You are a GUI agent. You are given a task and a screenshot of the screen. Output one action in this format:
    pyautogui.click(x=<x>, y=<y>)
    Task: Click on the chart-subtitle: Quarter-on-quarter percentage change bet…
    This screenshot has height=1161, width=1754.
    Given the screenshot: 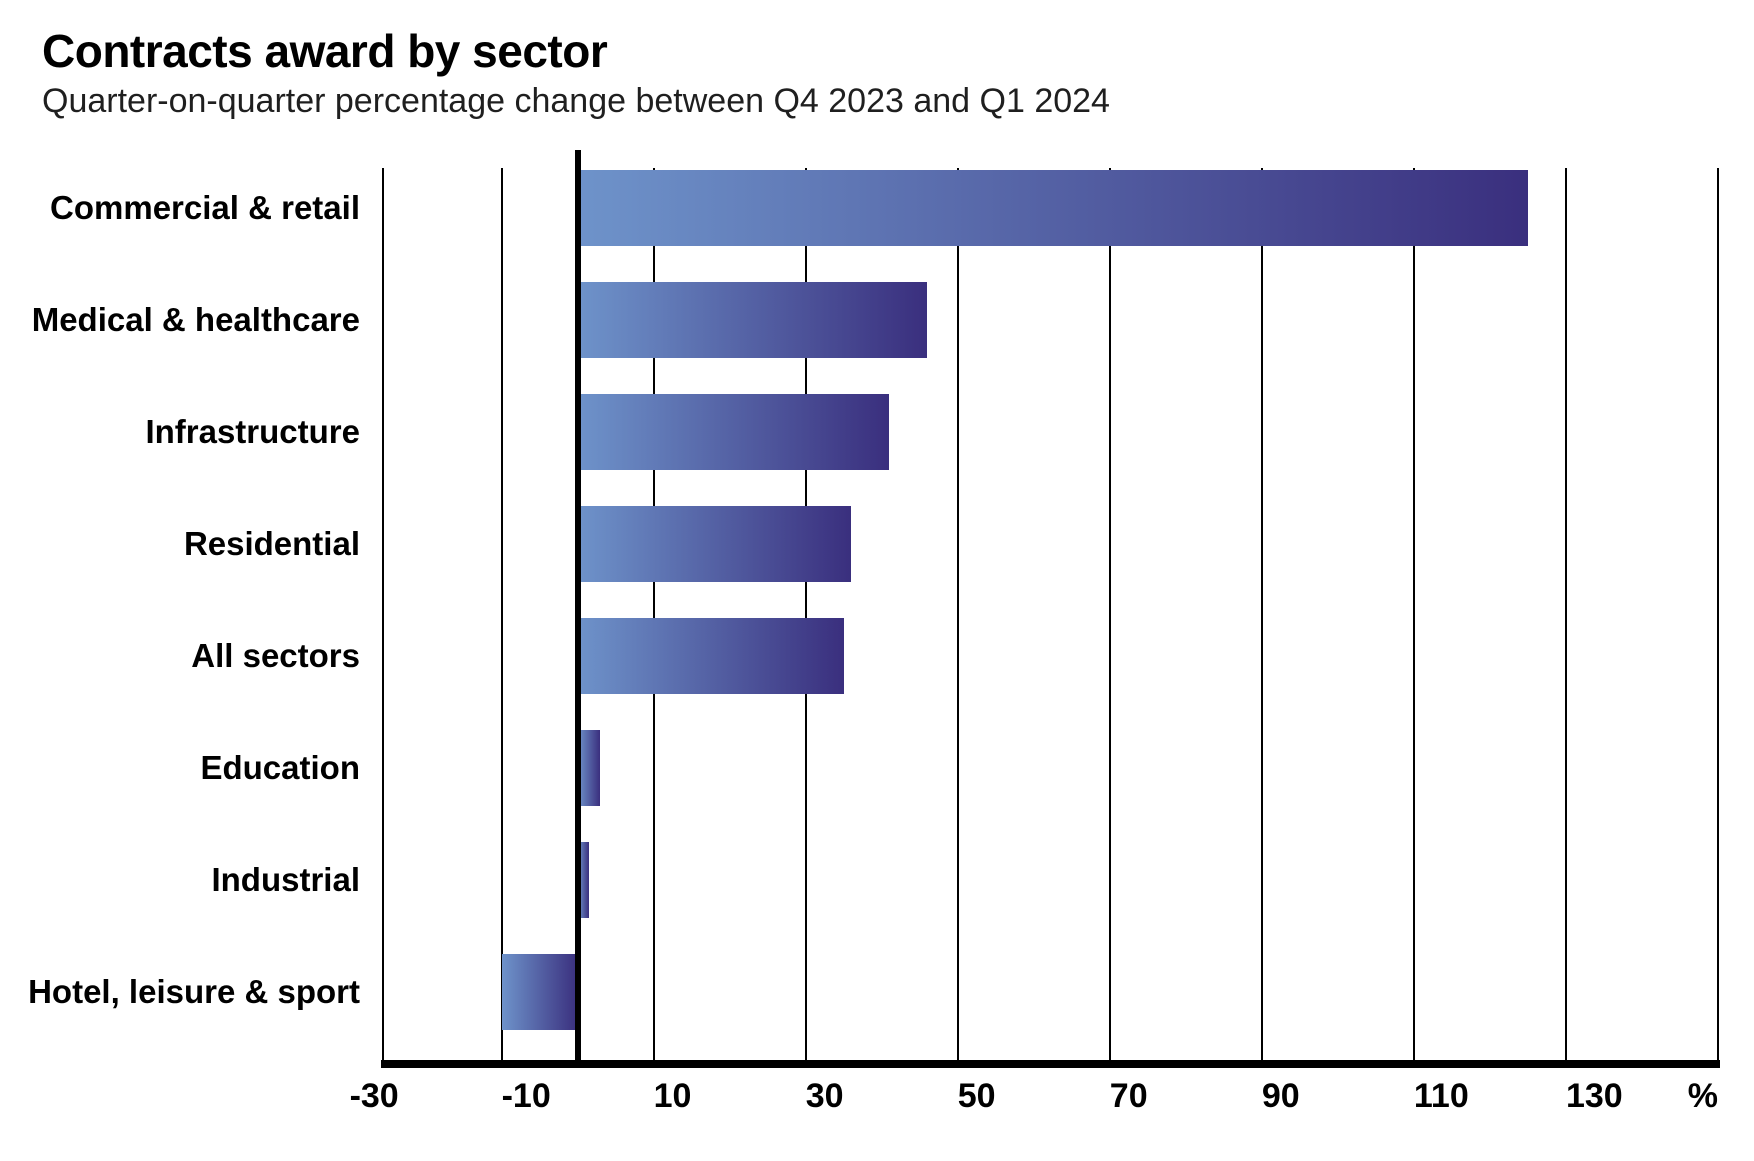 What is the action you would take?
    pyautogui.click(x=576, y=101)
    